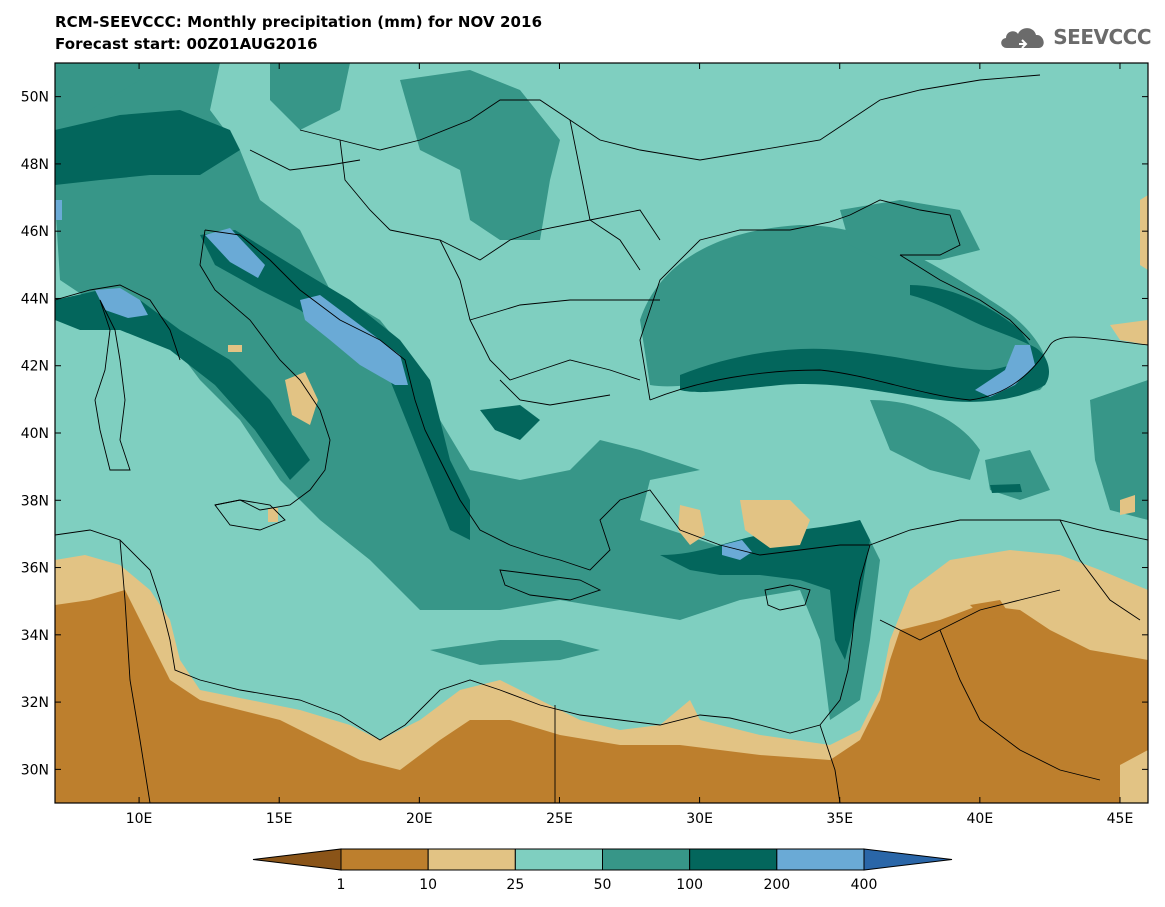 The image size is (1165, 907). What do you see at coordinates (776, 885) in the screenshot?
I see `colorbar-label: 200` at bounding box center [776, 885].